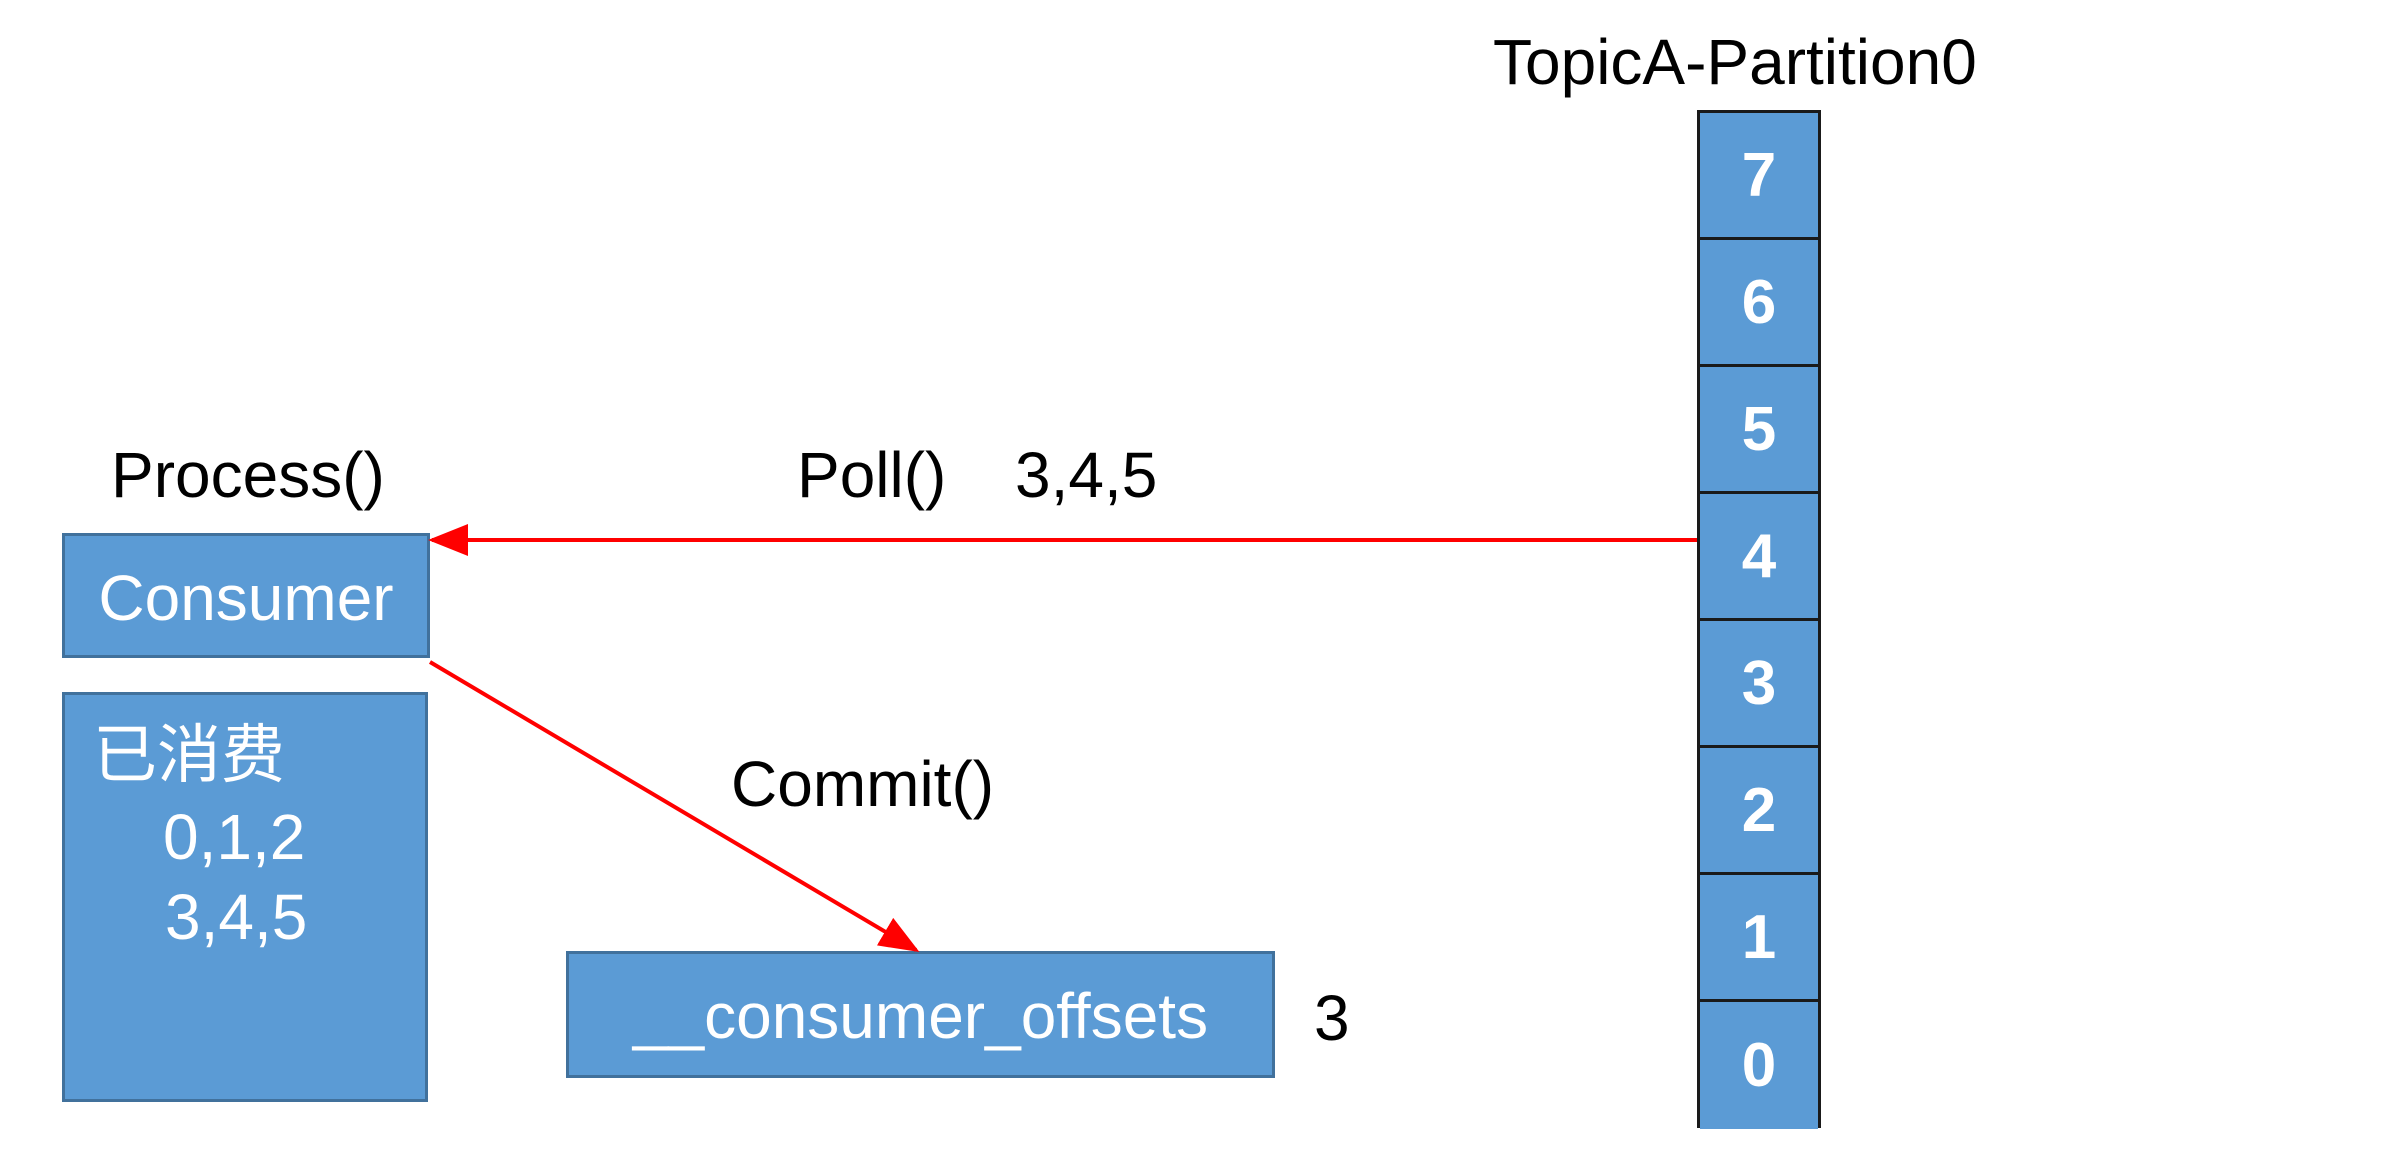  What do you see at coordinates (1759, 303) in the screenshot?
I see `partition-offset-6: 6` at bounding box center [1759, 303].